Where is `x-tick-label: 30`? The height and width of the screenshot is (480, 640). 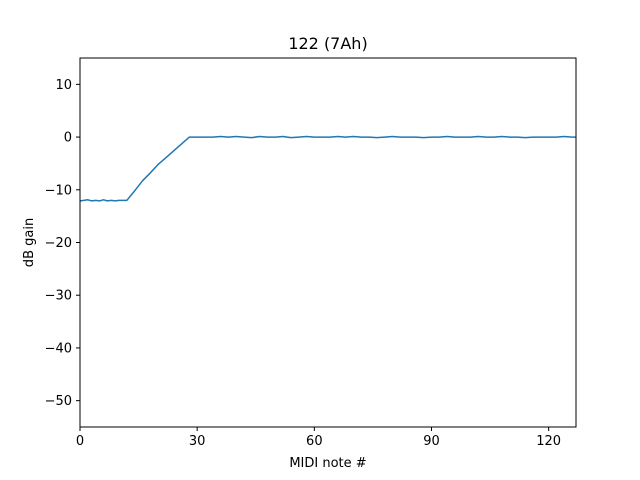
x-tick-label: 30 is located at coordinates (197, 441).